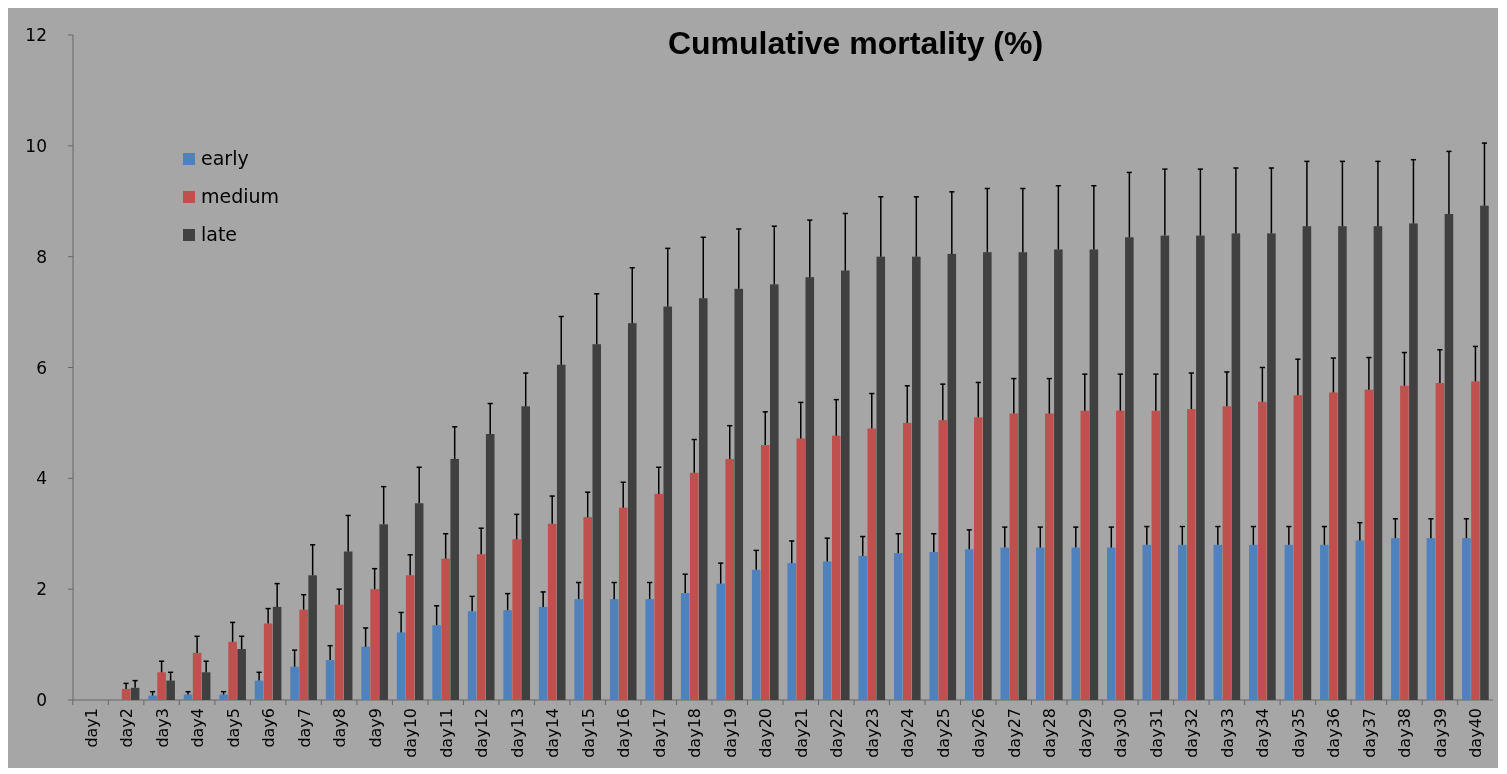 The height and width of the screenshot is (774, 1507). I want to click on x-tick-label: day33, so click(1227, 733).